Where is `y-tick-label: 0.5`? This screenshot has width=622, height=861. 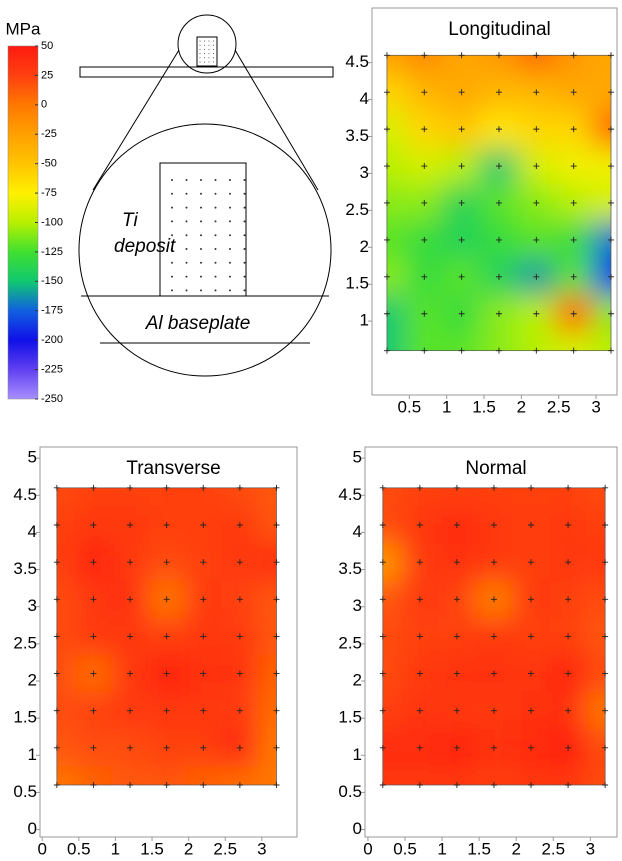
y-tick-label: 0.5 is located at coordinates (25, 791).